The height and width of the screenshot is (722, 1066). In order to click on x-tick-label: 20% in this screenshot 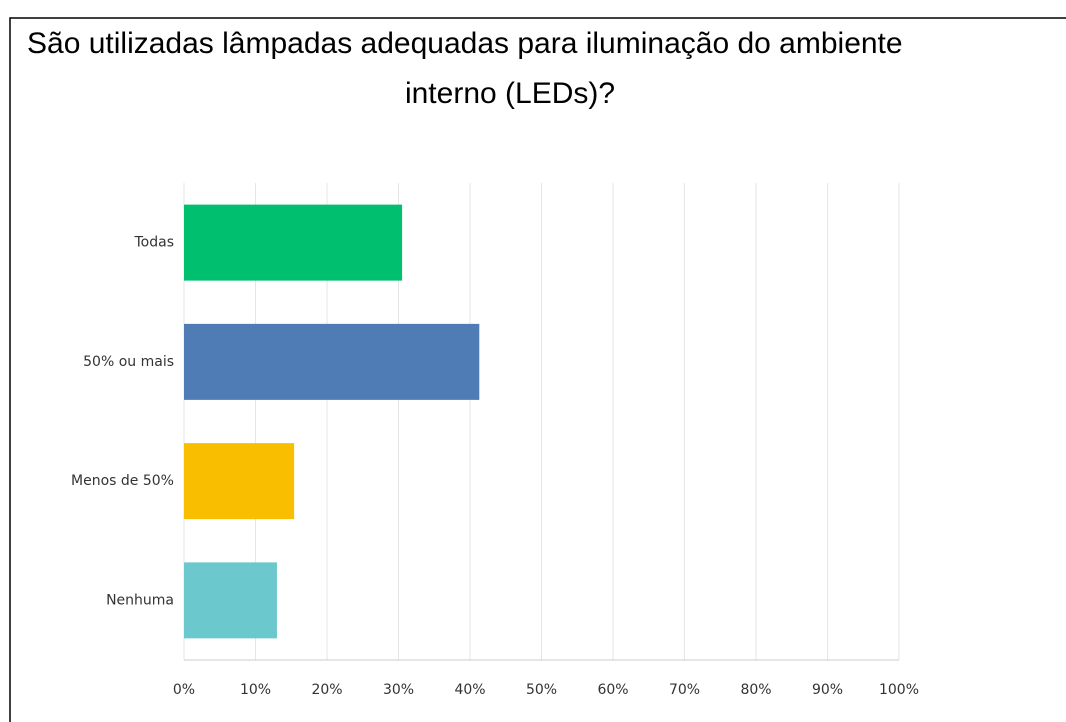, I will do `click(326, 690)`.